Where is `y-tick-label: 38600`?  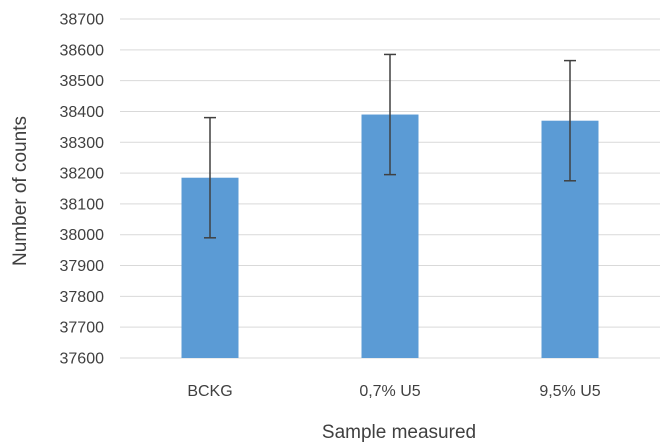 y-tick-label: 38600 is located at coordinates (82, 50).